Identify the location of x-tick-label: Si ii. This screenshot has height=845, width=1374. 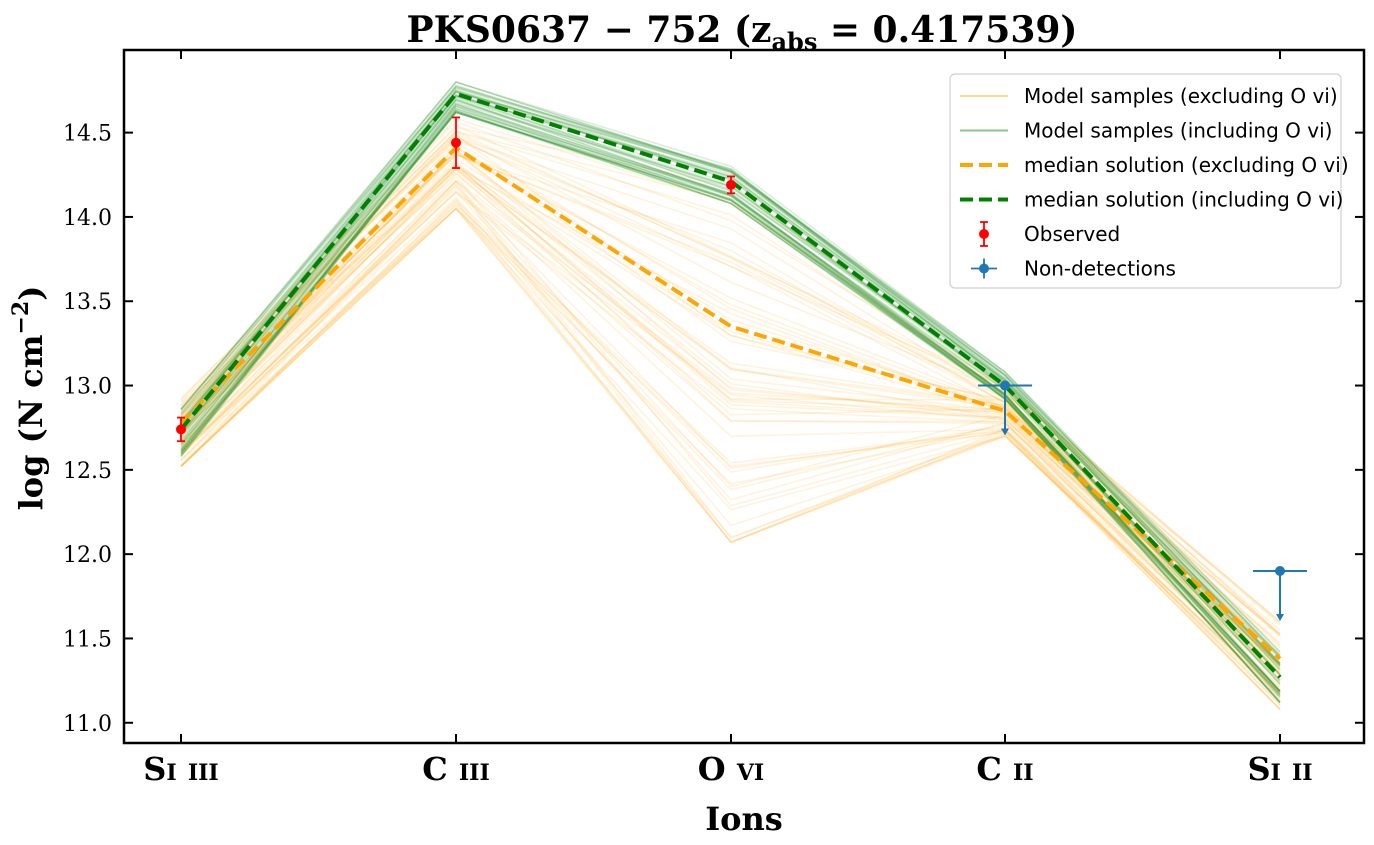
(1279, 769).